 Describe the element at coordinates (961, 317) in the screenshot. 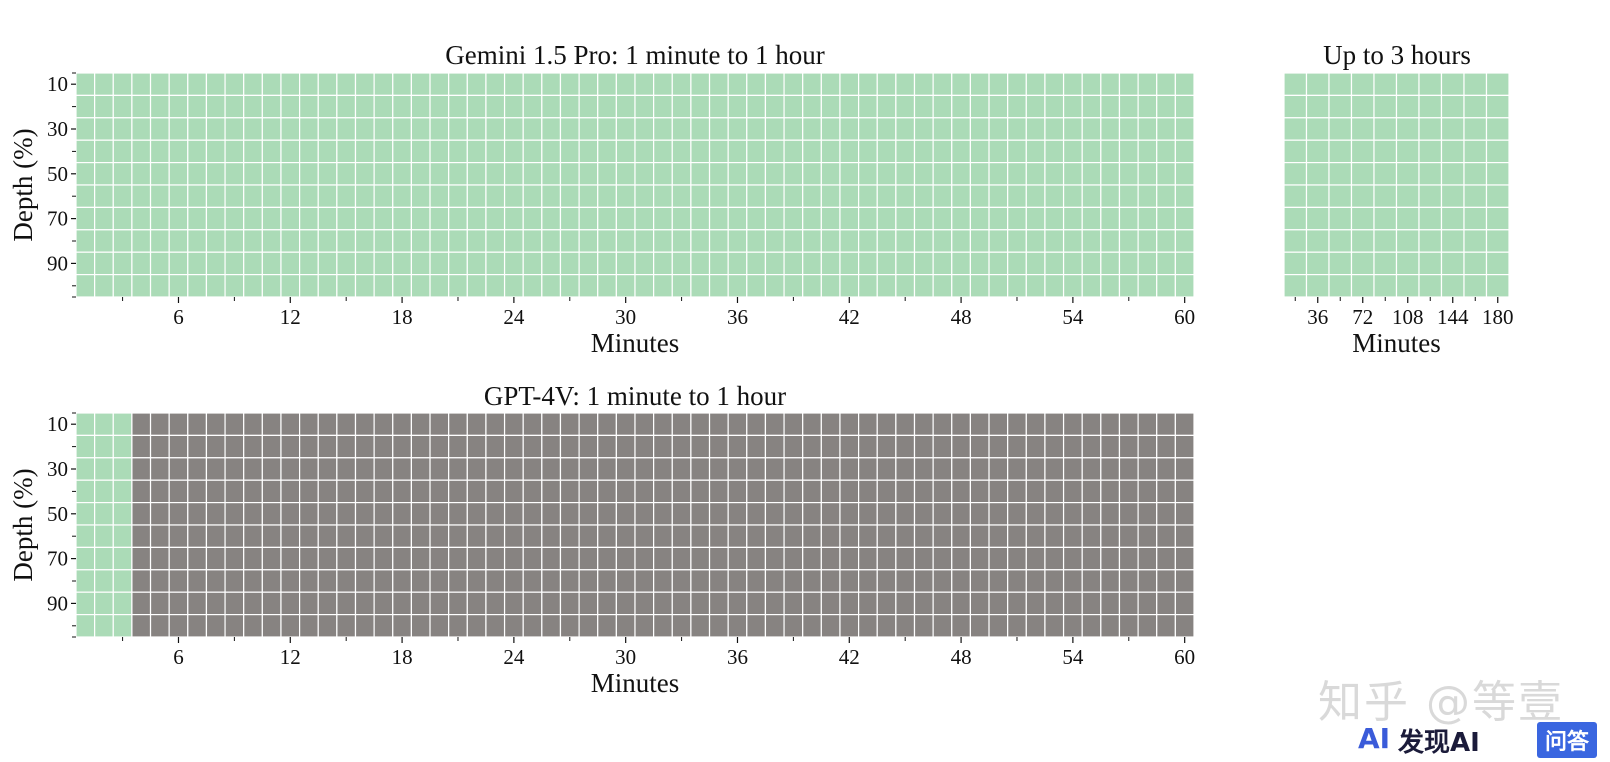

I see `x-tick-label: 48` at that location.